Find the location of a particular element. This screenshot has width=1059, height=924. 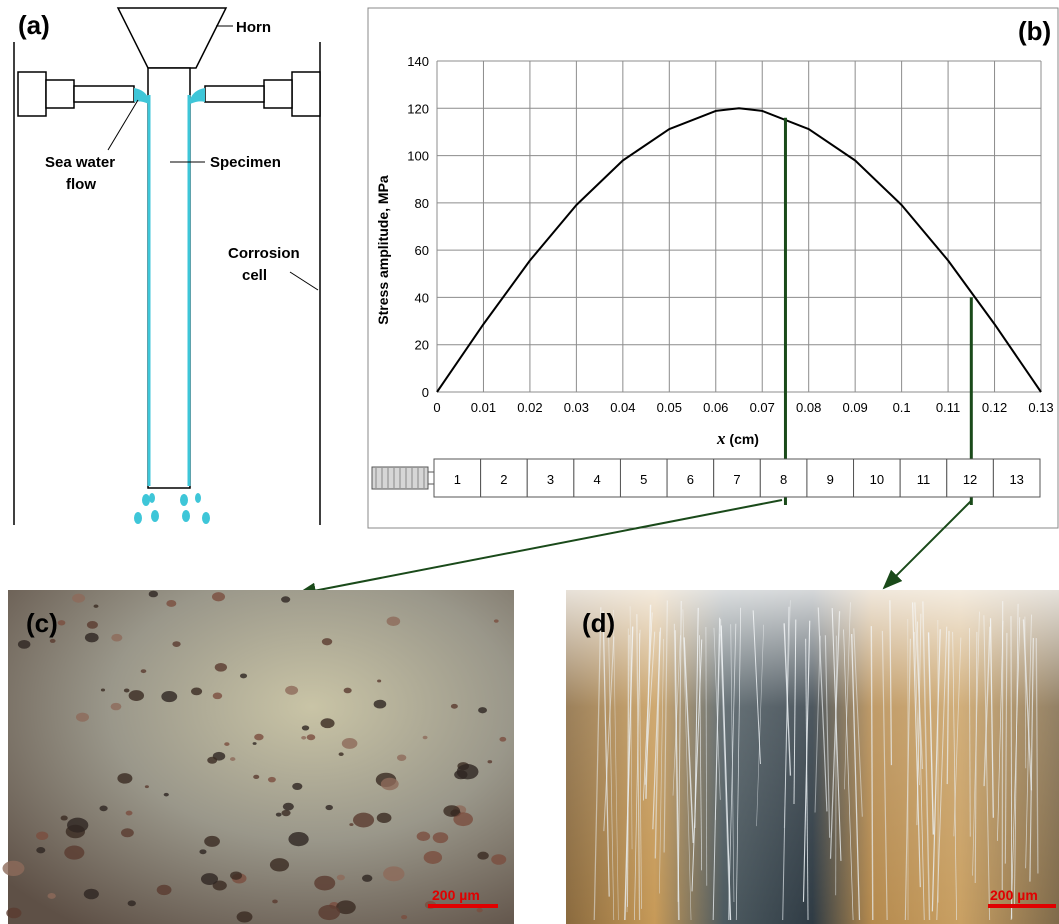

scale-bar-c-label: 200 µm is located at coordinates (456, 895).